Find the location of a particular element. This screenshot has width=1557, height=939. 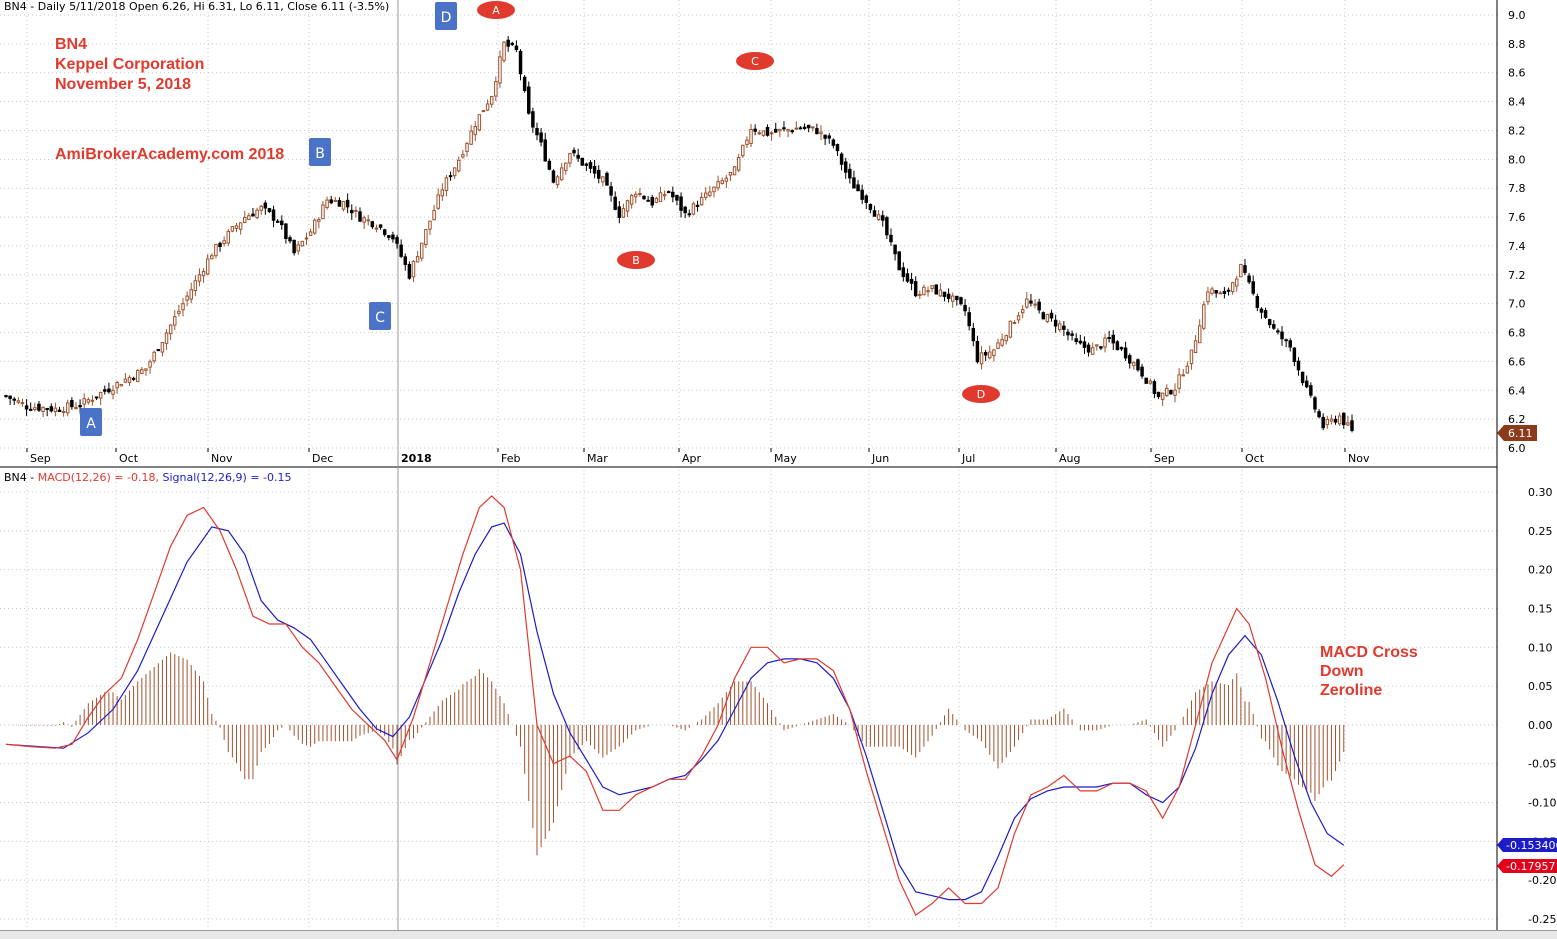

wave-oval-a-label: A is located at coordinates (496, 10).